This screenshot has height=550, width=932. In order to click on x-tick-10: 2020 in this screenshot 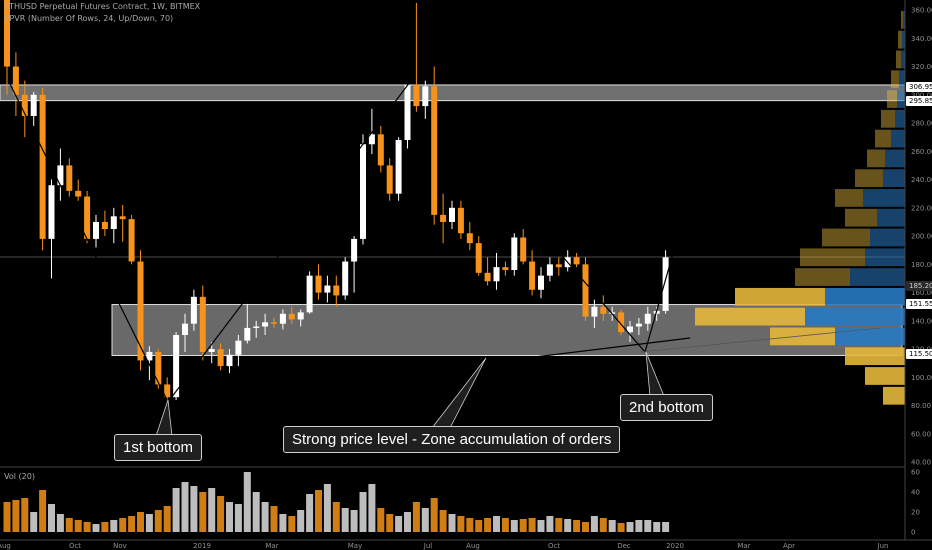, I will do `click(675, 546)`.